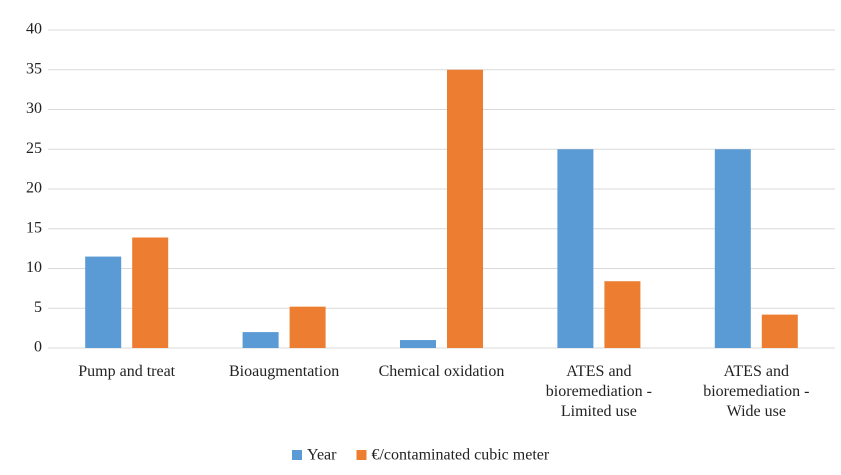  Describe the element at coordinates (34, 267) in the screenshot. I see `y-tick-label: 10` at that location.